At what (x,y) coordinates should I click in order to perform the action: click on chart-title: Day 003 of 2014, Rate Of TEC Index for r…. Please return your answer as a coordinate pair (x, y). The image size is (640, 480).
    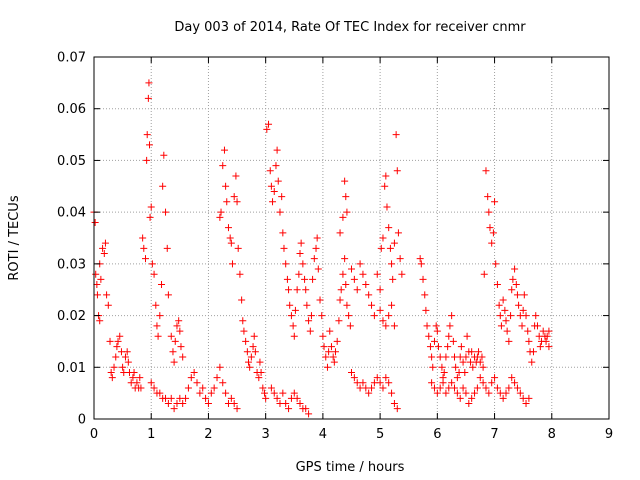
    Looking at the image, I should click on (350, 27).